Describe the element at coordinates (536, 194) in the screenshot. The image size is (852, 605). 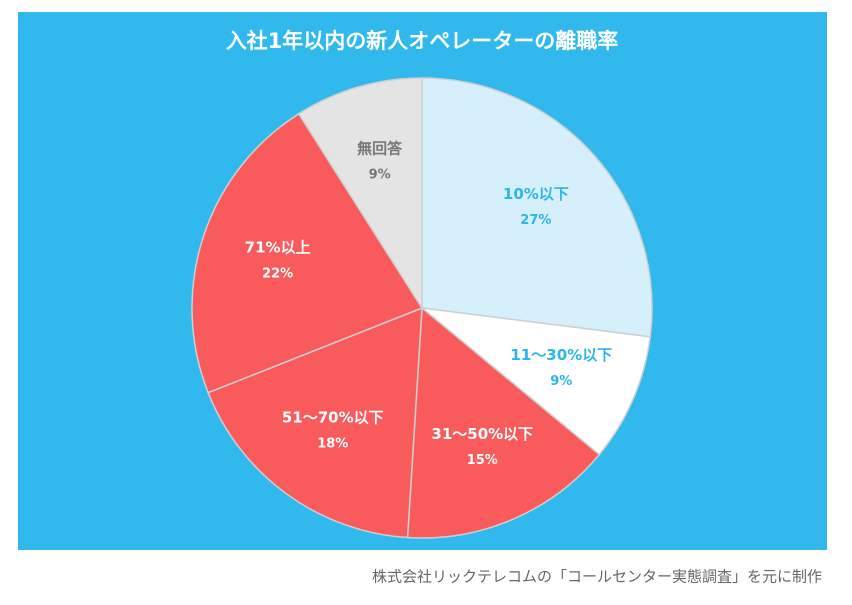
I see `slice-label: 10%以下` at that location.